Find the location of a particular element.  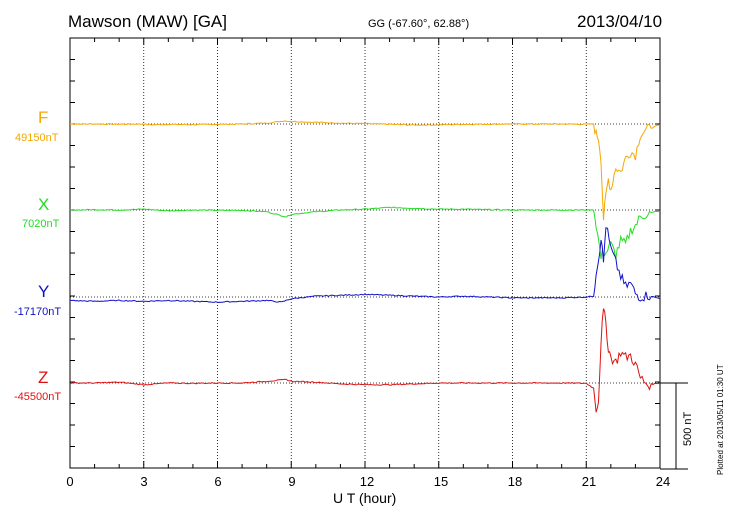

x-tick-label: 24 is located at coordinates (663, 481).